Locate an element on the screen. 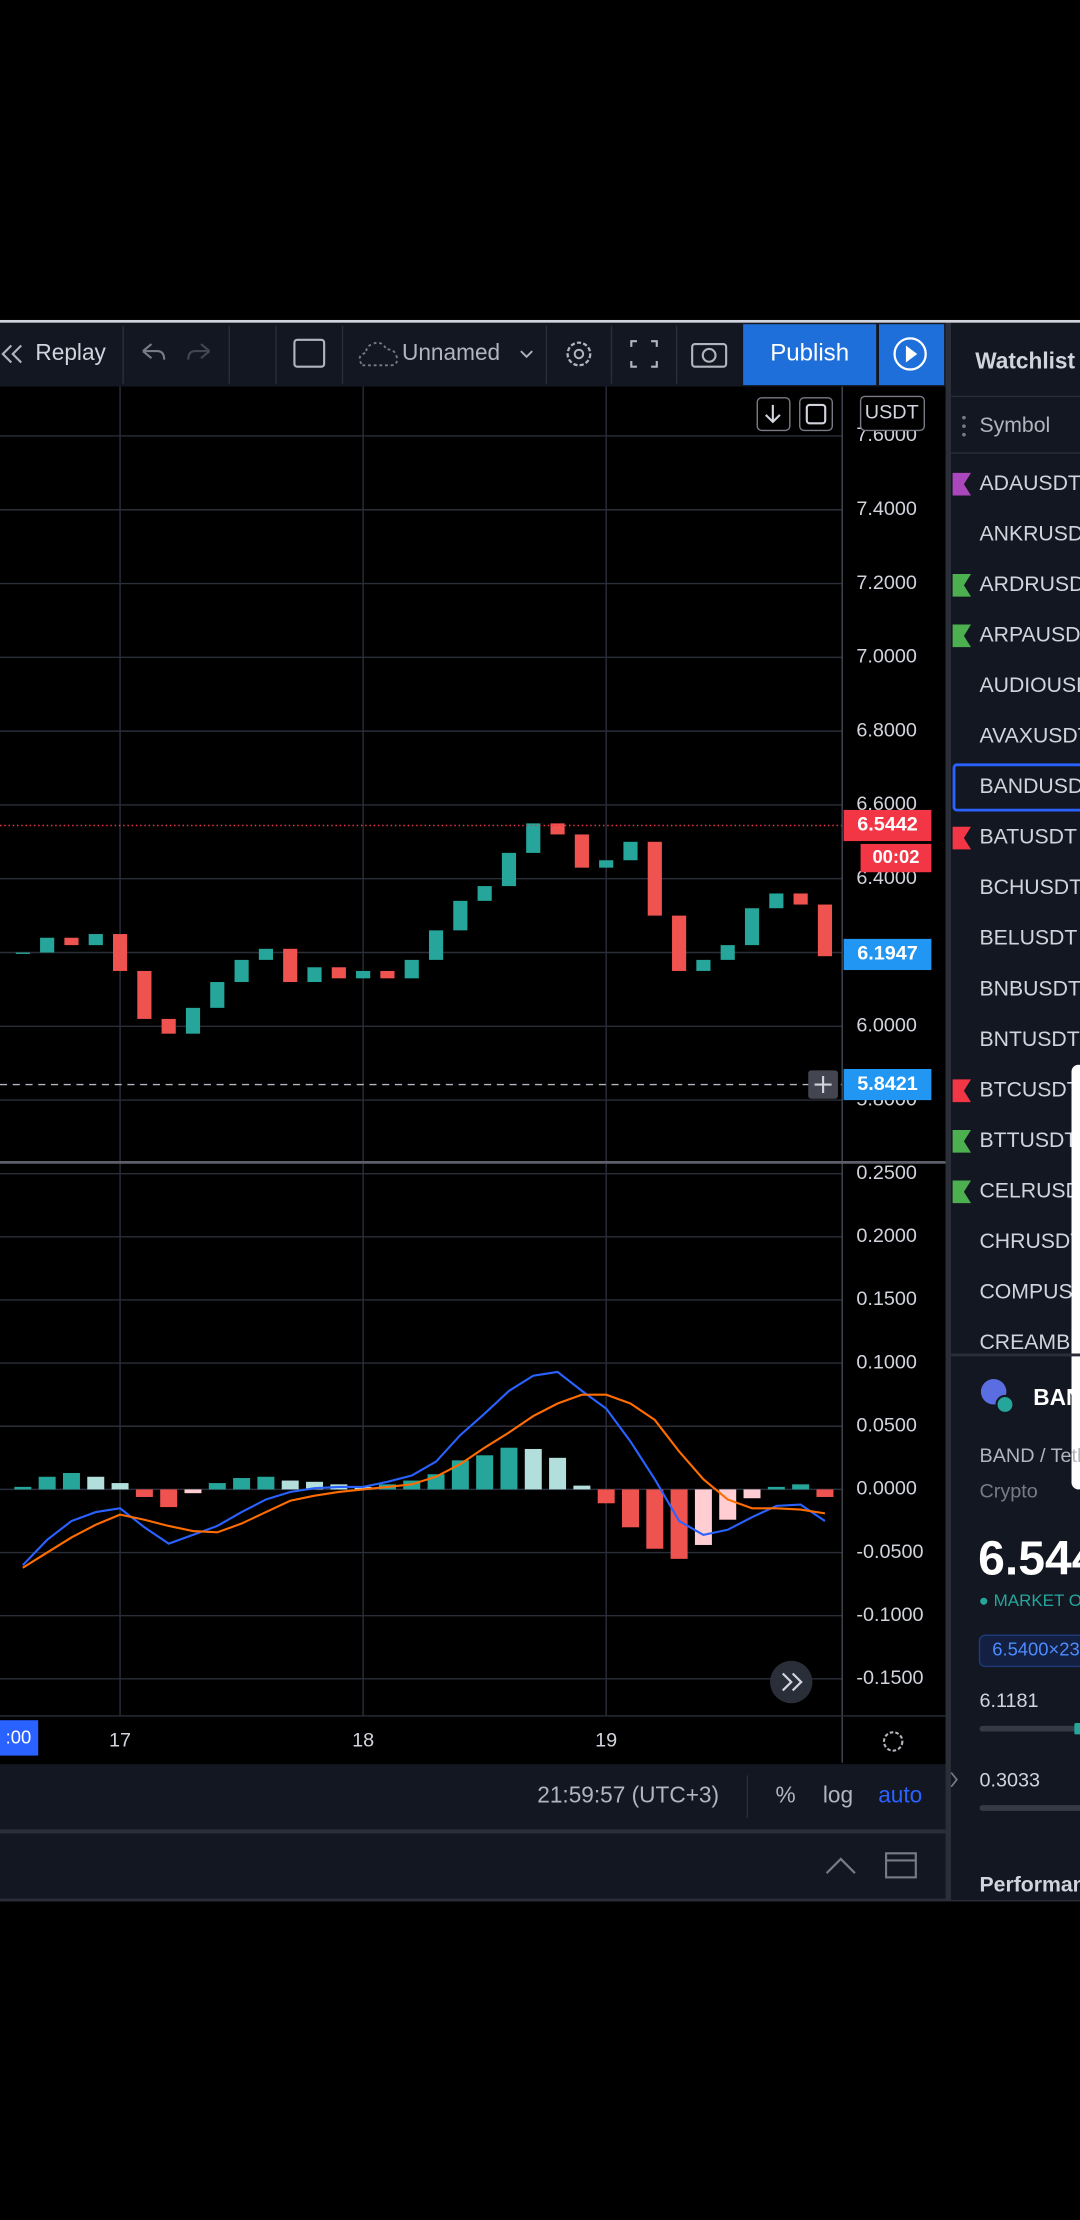  cloud-icon is located at coordinates (378, 354).